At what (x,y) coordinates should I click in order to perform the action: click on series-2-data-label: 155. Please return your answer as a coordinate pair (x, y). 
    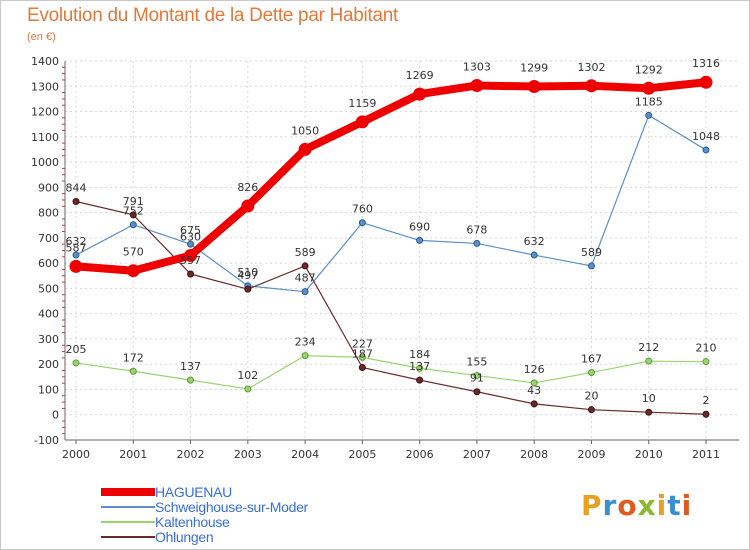
    Looking at the image, I should click on (476, 362).